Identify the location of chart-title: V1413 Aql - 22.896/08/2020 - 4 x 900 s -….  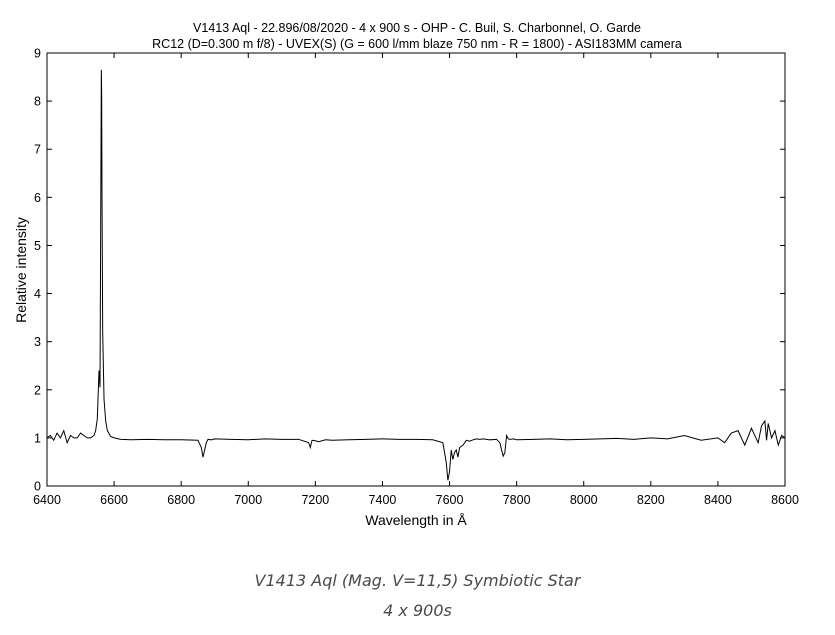
(417, 28).